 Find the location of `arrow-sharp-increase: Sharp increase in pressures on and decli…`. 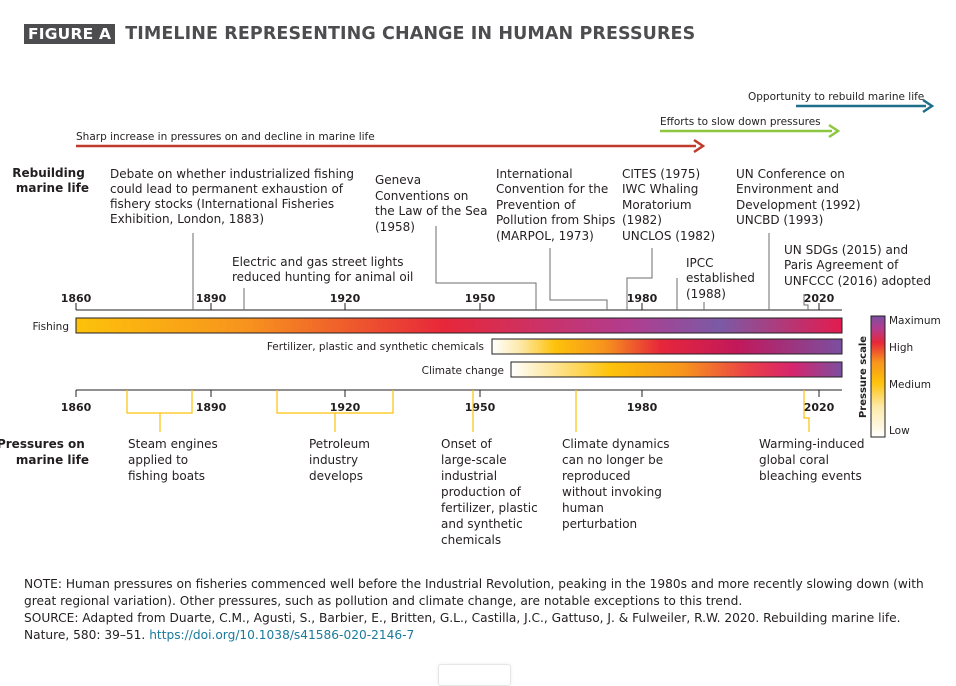

arrow-sharp-increase: Sharp increase in pressures on and decli… is located at coordinates (391, 142).